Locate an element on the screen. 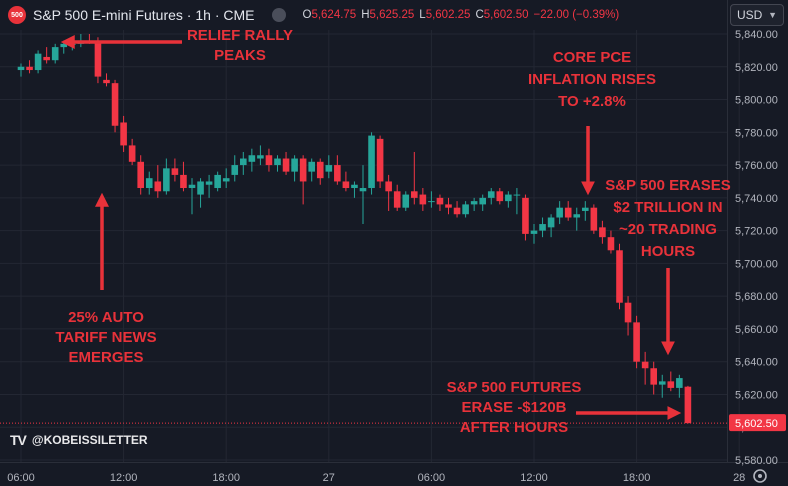 Image resolution: width=788 pixels, height=486 pixels. high-key: H is located at coordinates (365, 15).